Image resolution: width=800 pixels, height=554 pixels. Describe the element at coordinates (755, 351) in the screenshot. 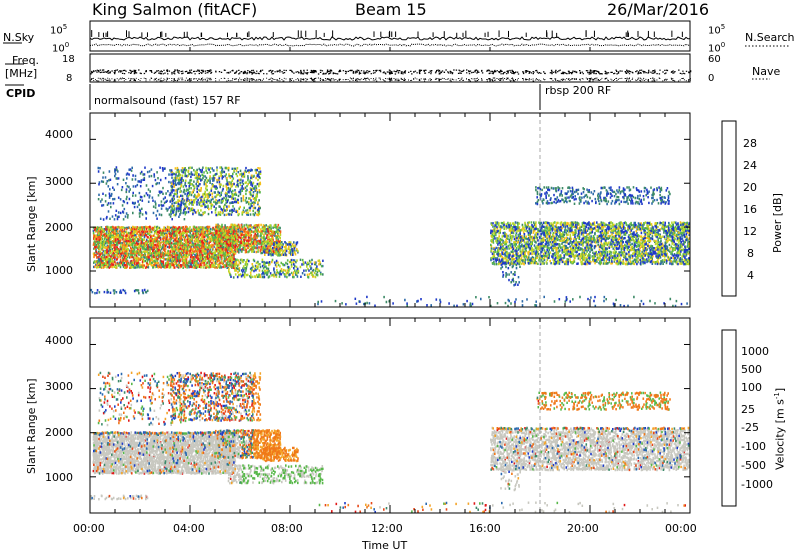

I see `velocity-colorbar-tick: 1000` at that location.